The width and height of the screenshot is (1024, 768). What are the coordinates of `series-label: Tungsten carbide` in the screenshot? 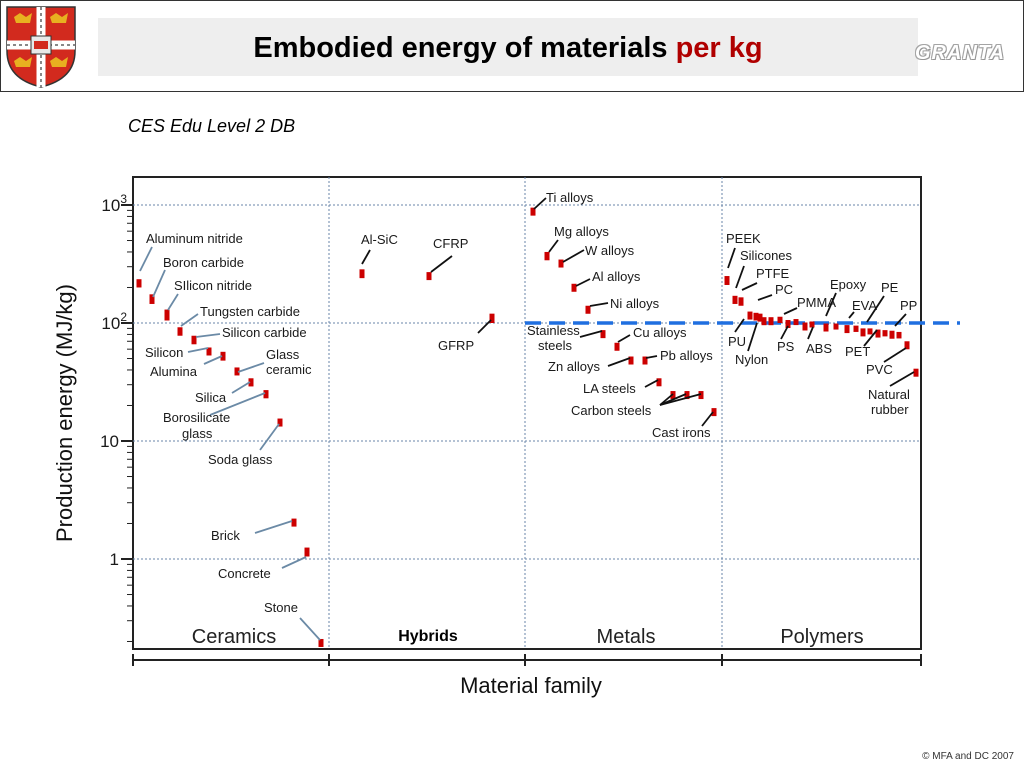 It's located at (250, 311).